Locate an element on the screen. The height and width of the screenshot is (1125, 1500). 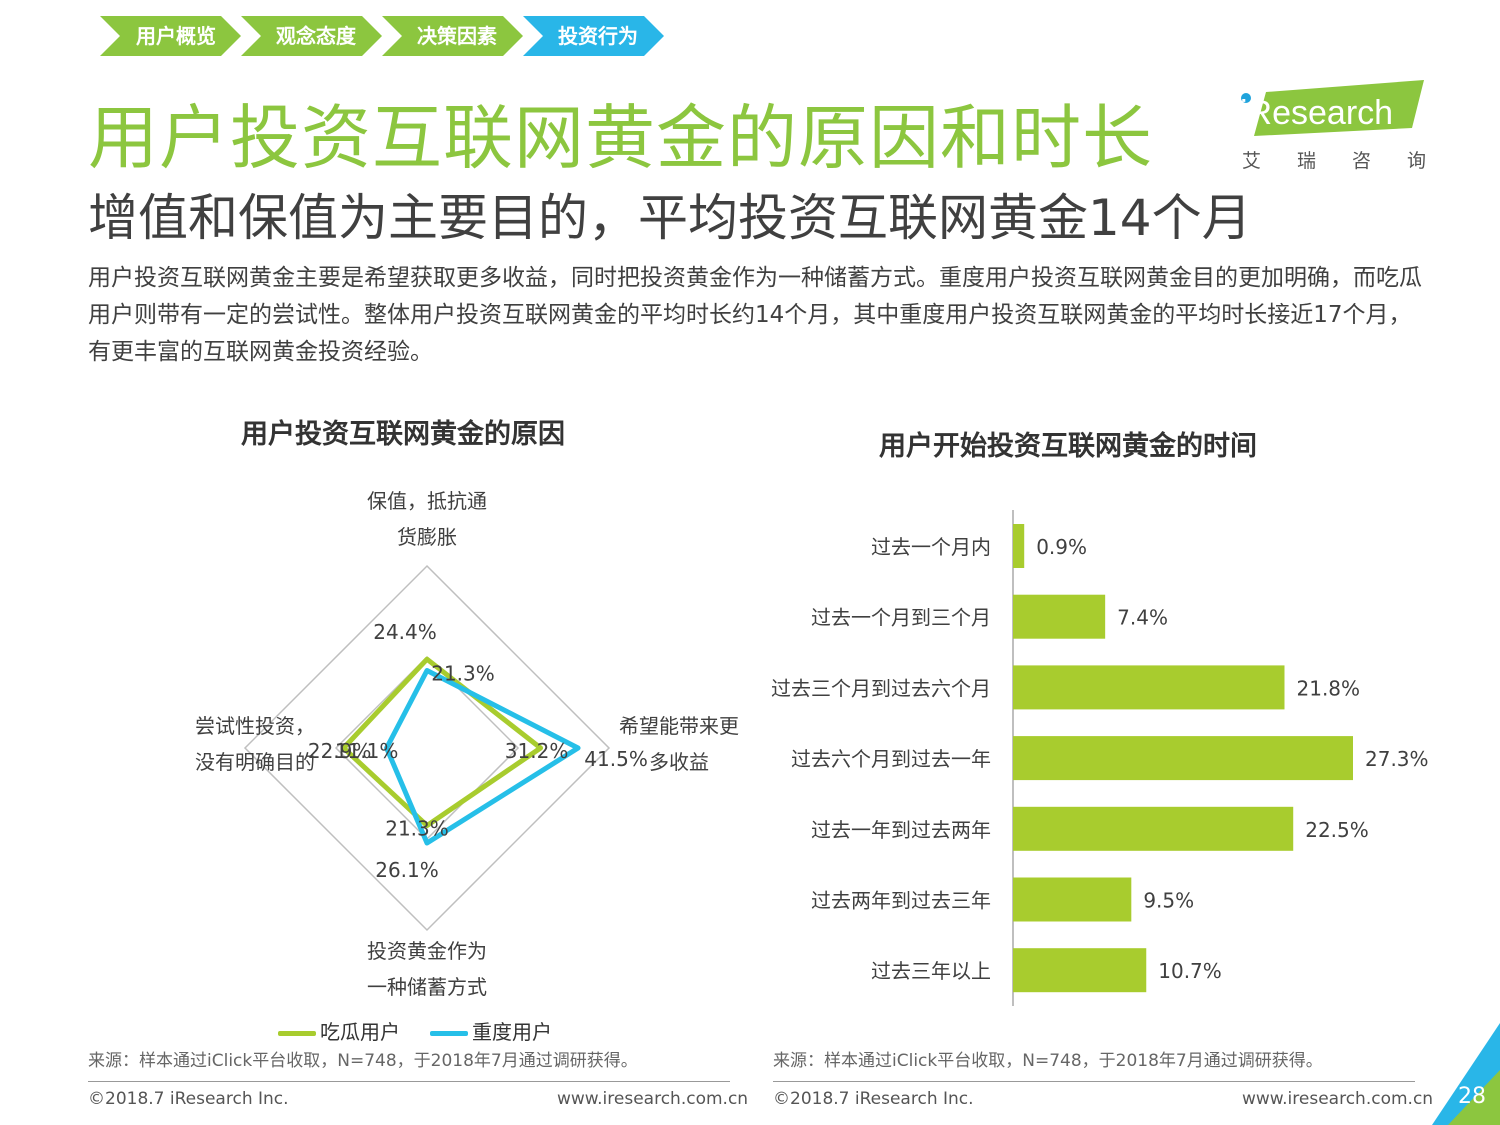
logo-dot is located at coordinates (1246, 98).